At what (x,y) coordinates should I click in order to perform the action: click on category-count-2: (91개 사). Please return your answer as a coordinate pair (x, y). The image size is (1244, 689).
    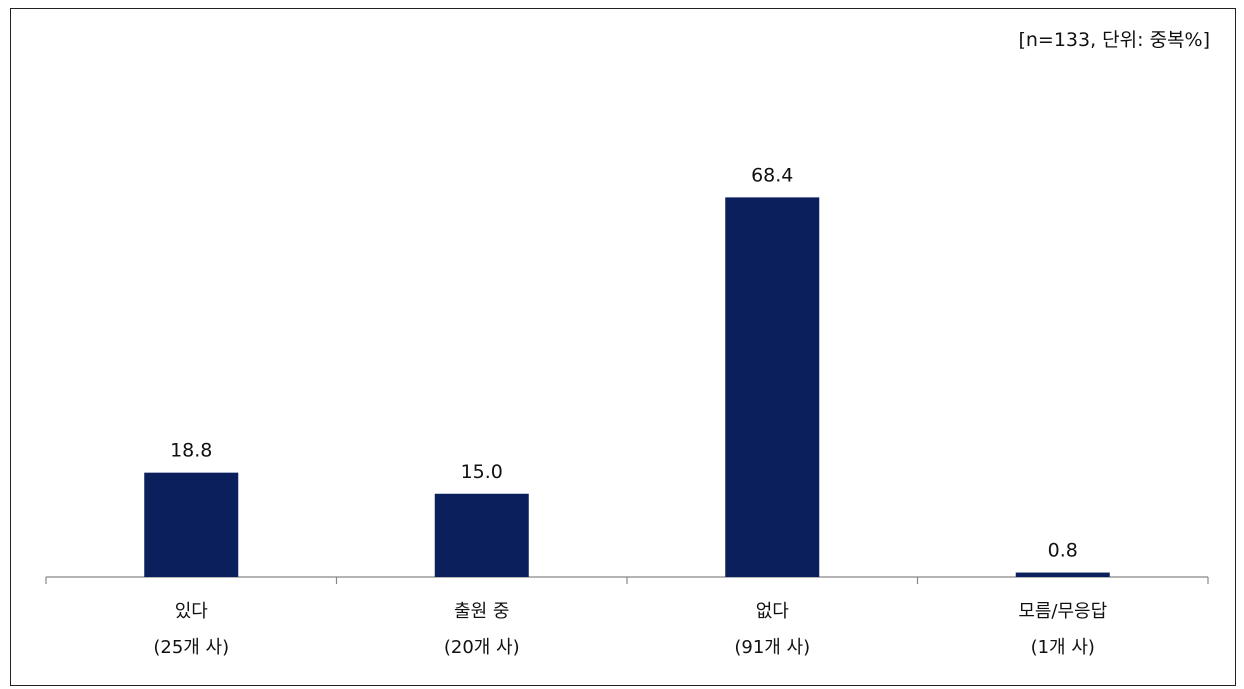
    Looking at the image, I should click on (772, 647).